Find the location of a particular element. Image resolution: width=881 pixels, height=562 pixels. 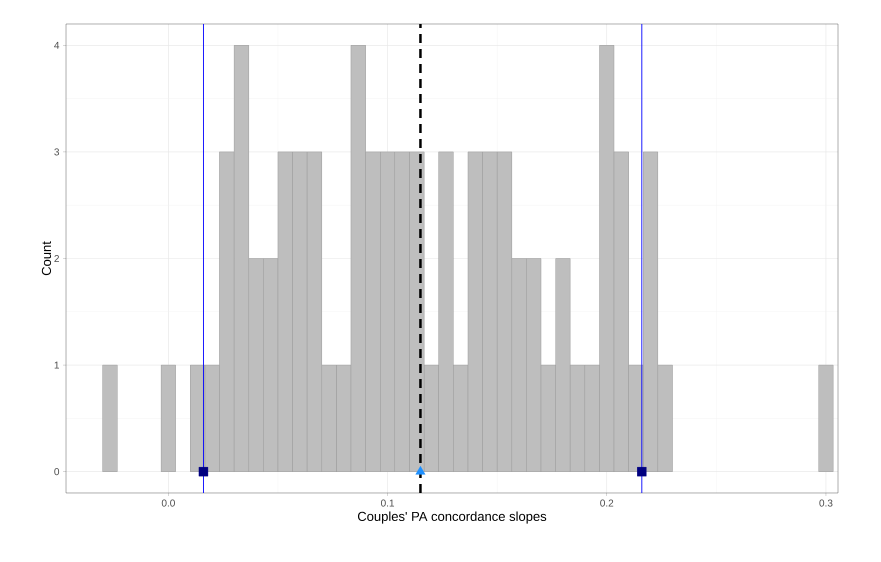

y-tick-label: 0 is located at coordinates (57, 472).